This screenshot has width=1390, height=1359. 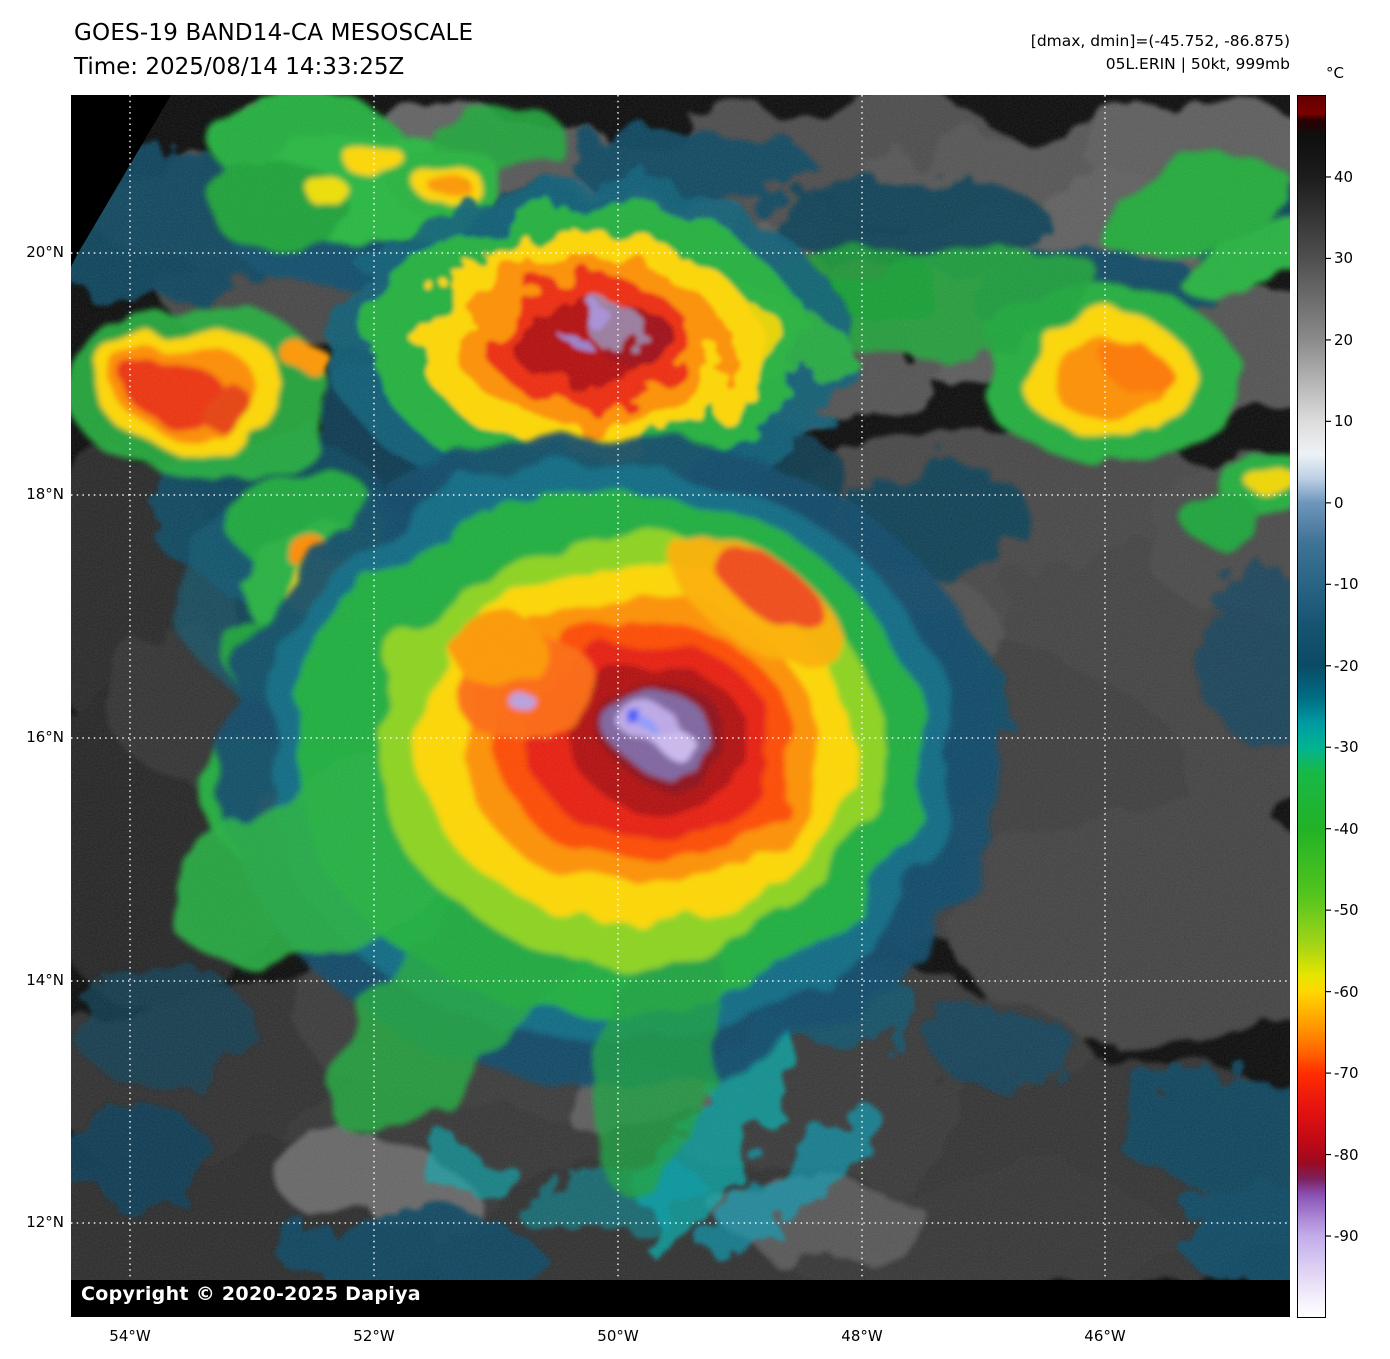 What do you see at coordinates (1344, 339) in the screenshot?
I see `colorbar-tick-label: 20` at bounding box center [1344, 339].